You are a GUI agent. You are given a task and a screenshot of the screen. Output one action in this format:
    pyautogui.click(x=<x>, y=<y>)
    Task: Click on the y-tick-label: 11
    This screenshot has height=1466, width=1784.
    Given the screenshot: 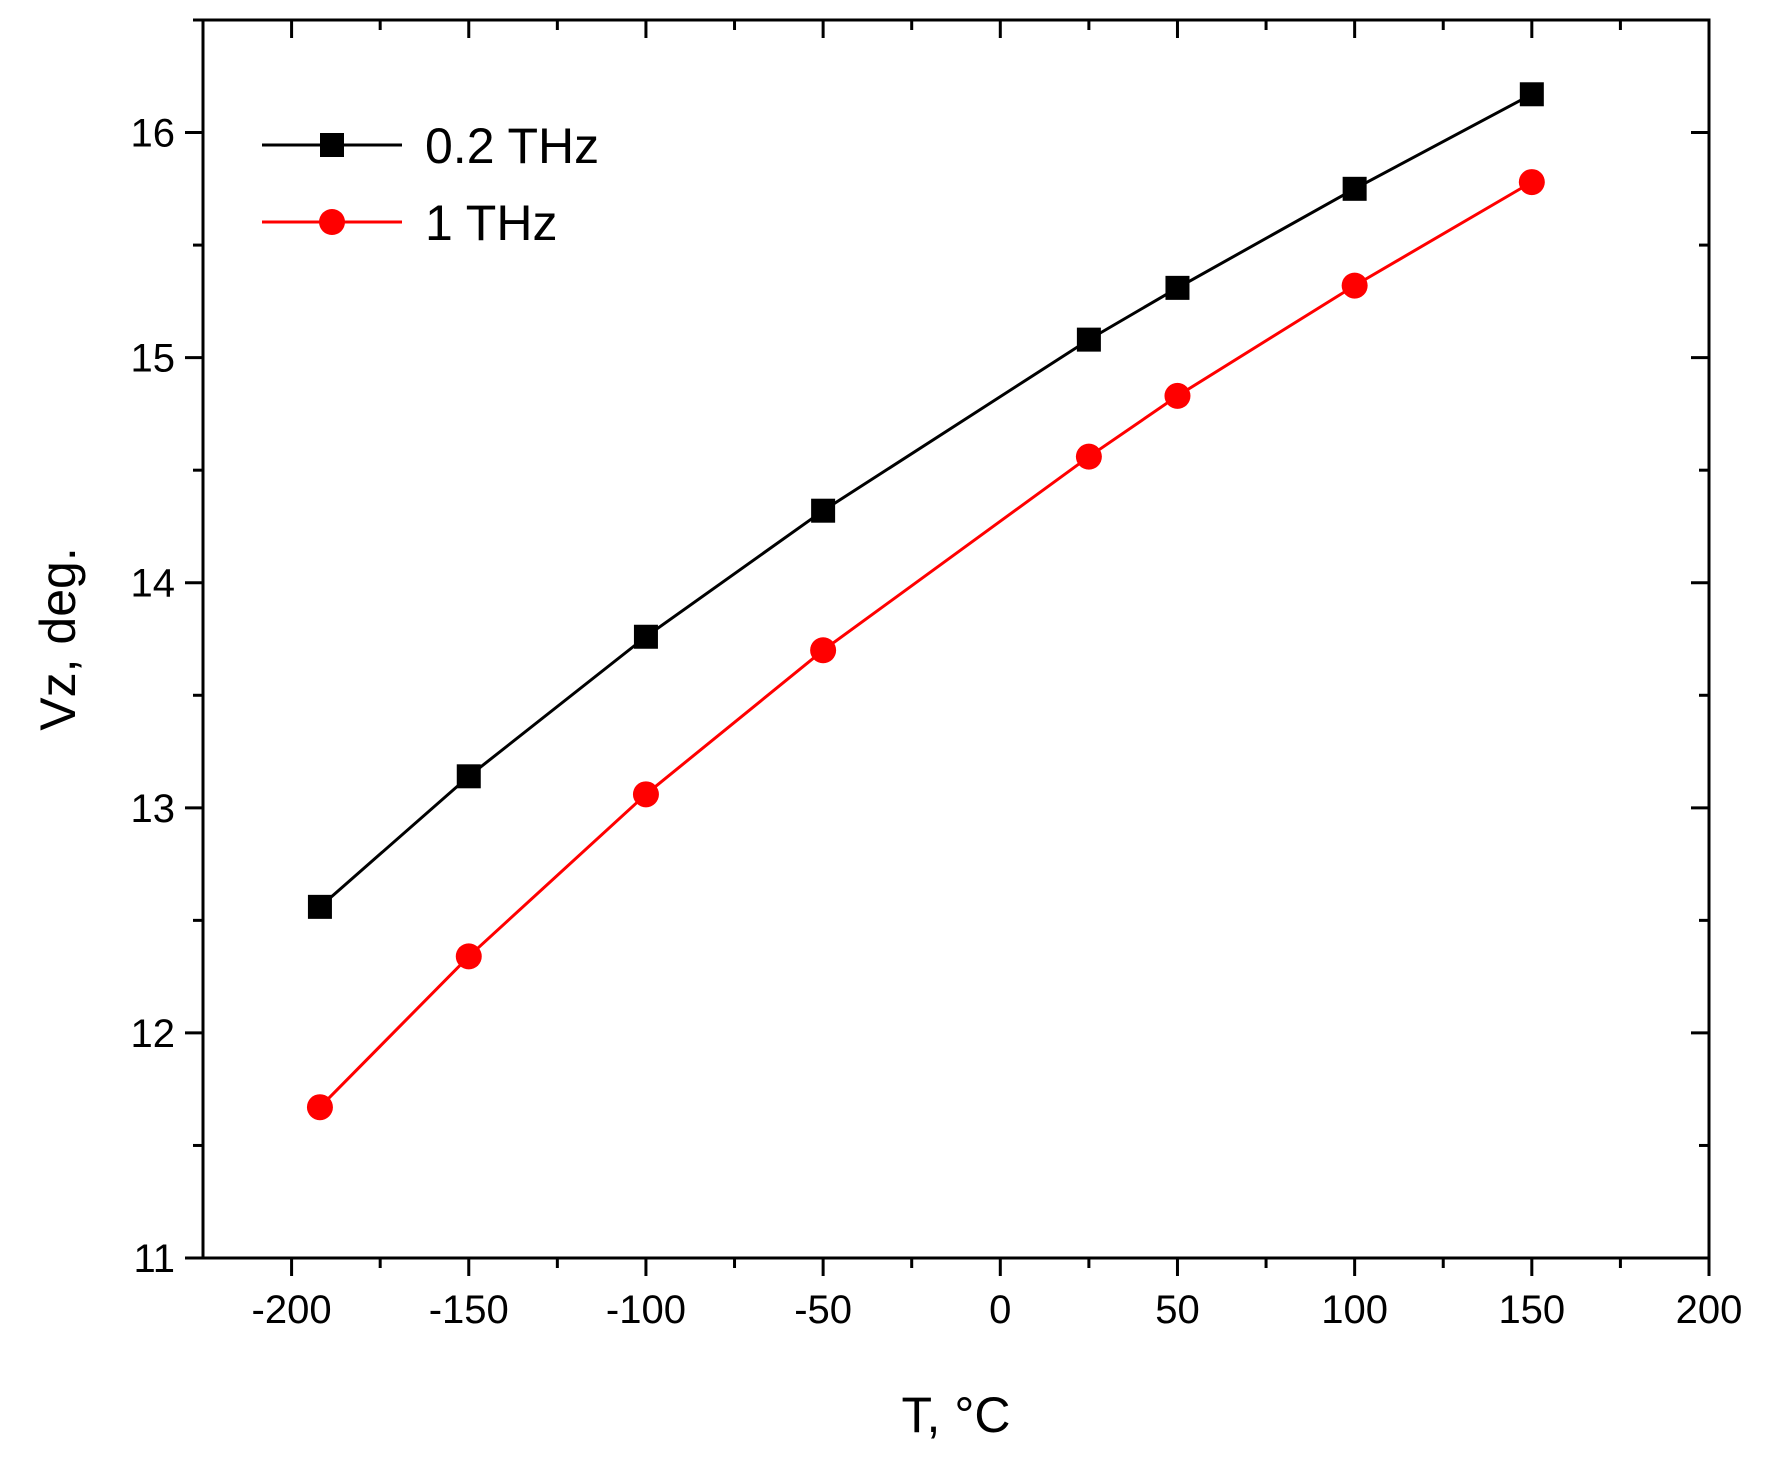 What is the action you would take?
    pyautogui.click(x=154, y=1259)
    